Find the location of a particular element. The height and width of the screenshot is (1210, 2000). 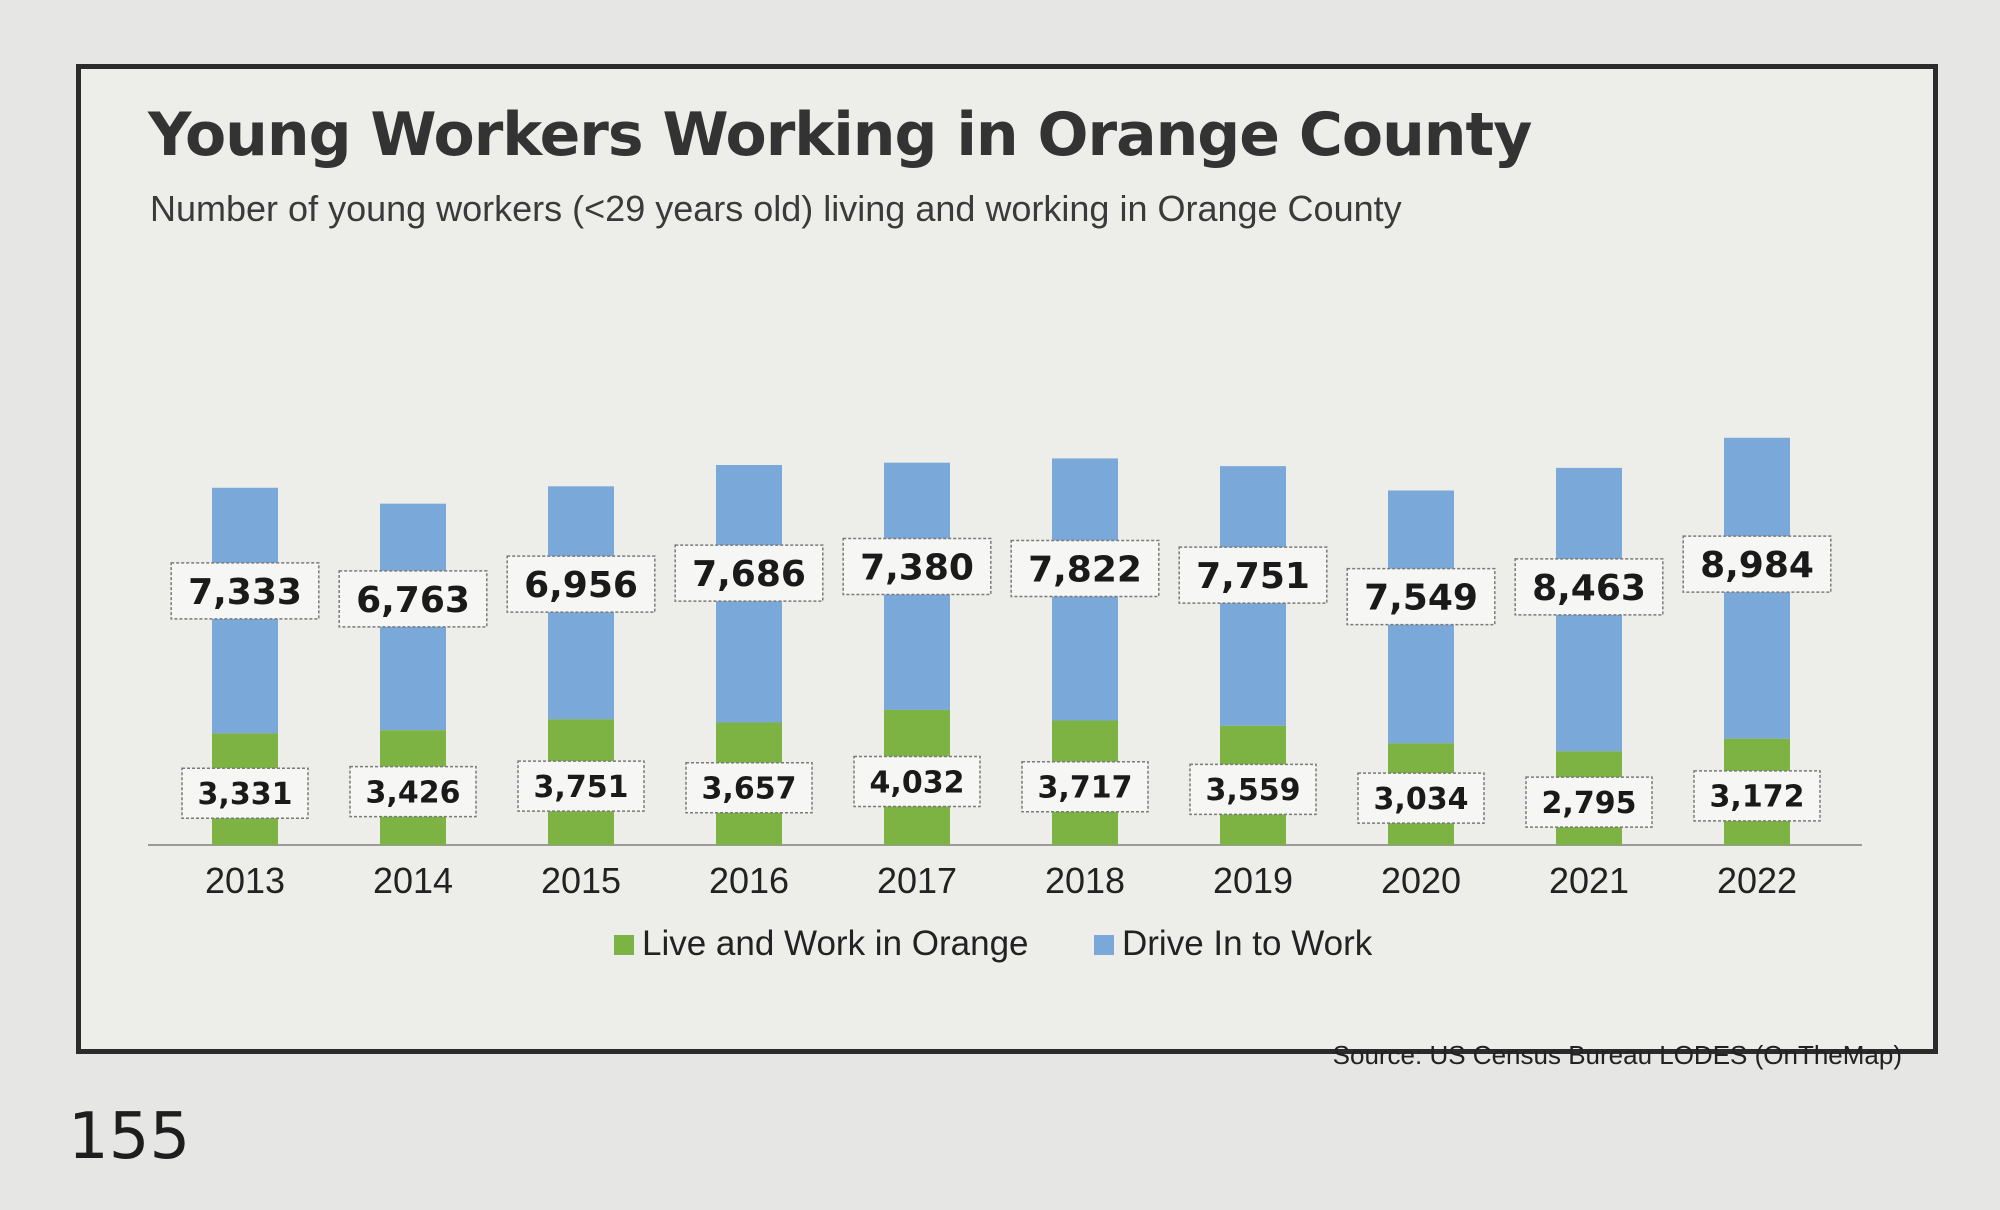

data-label-live-work-2016: 3,657 is located at coordinates (749, 789).